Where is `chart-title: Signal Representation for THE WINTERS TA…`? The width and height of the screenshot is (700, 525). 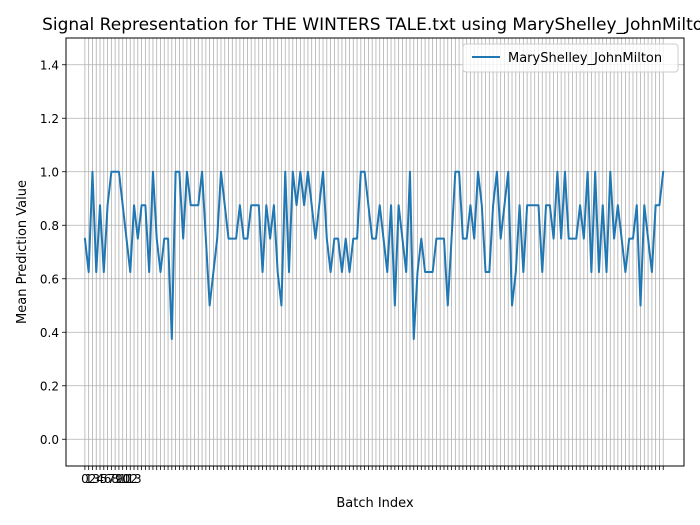
chart-title: Signal Representation for THE WINTERS TA… is located at coordinates (371, 25).